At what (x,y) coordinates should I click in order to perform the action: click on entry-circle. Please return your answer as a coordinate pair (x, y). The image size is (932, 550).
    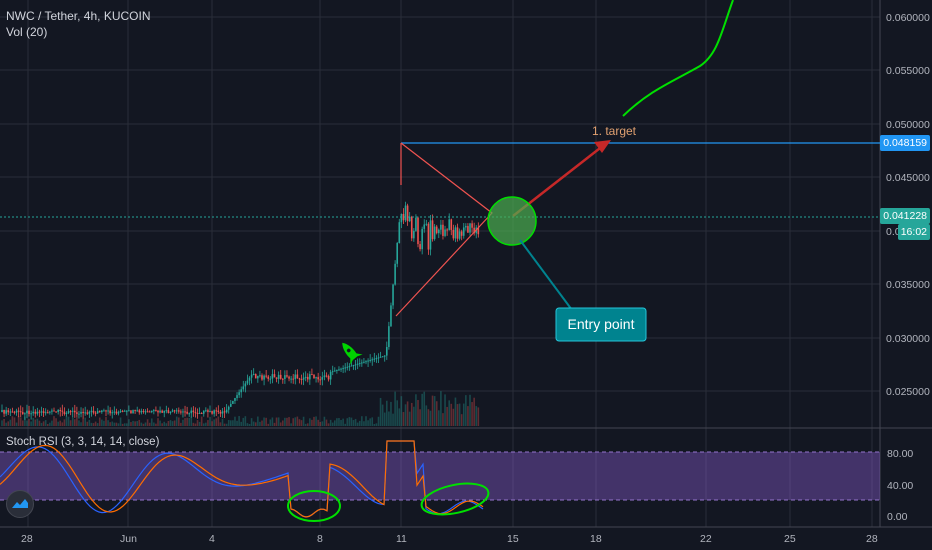
    Looking at the image, I should click on (512, 221).